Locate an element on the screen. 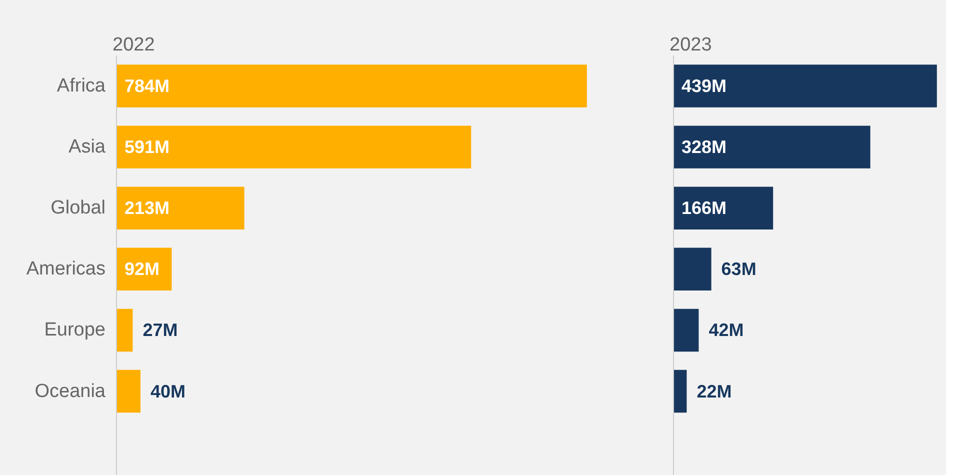 The image size is (955, 475). y-tick-label: Oceania is located at coordinates (70, 391).